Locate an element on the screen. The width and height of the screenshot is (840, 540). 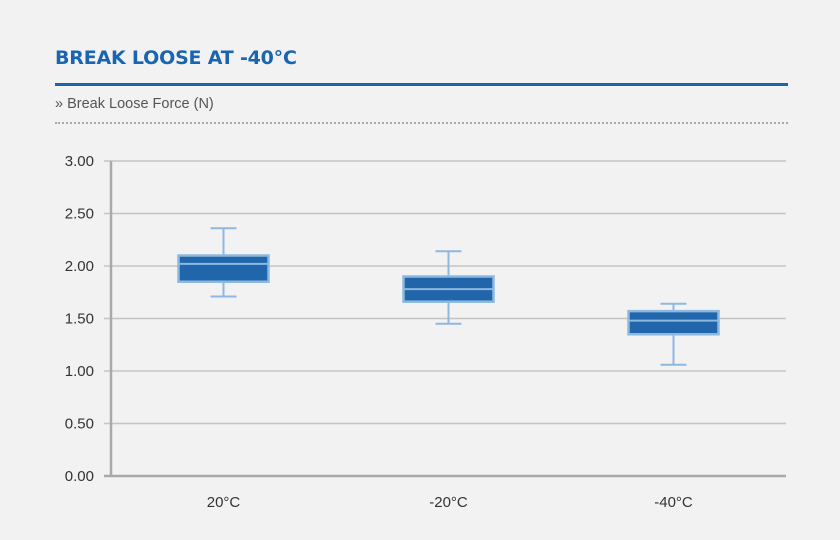
y-tick-label: 0.50 is located at coordinates (79, 424).